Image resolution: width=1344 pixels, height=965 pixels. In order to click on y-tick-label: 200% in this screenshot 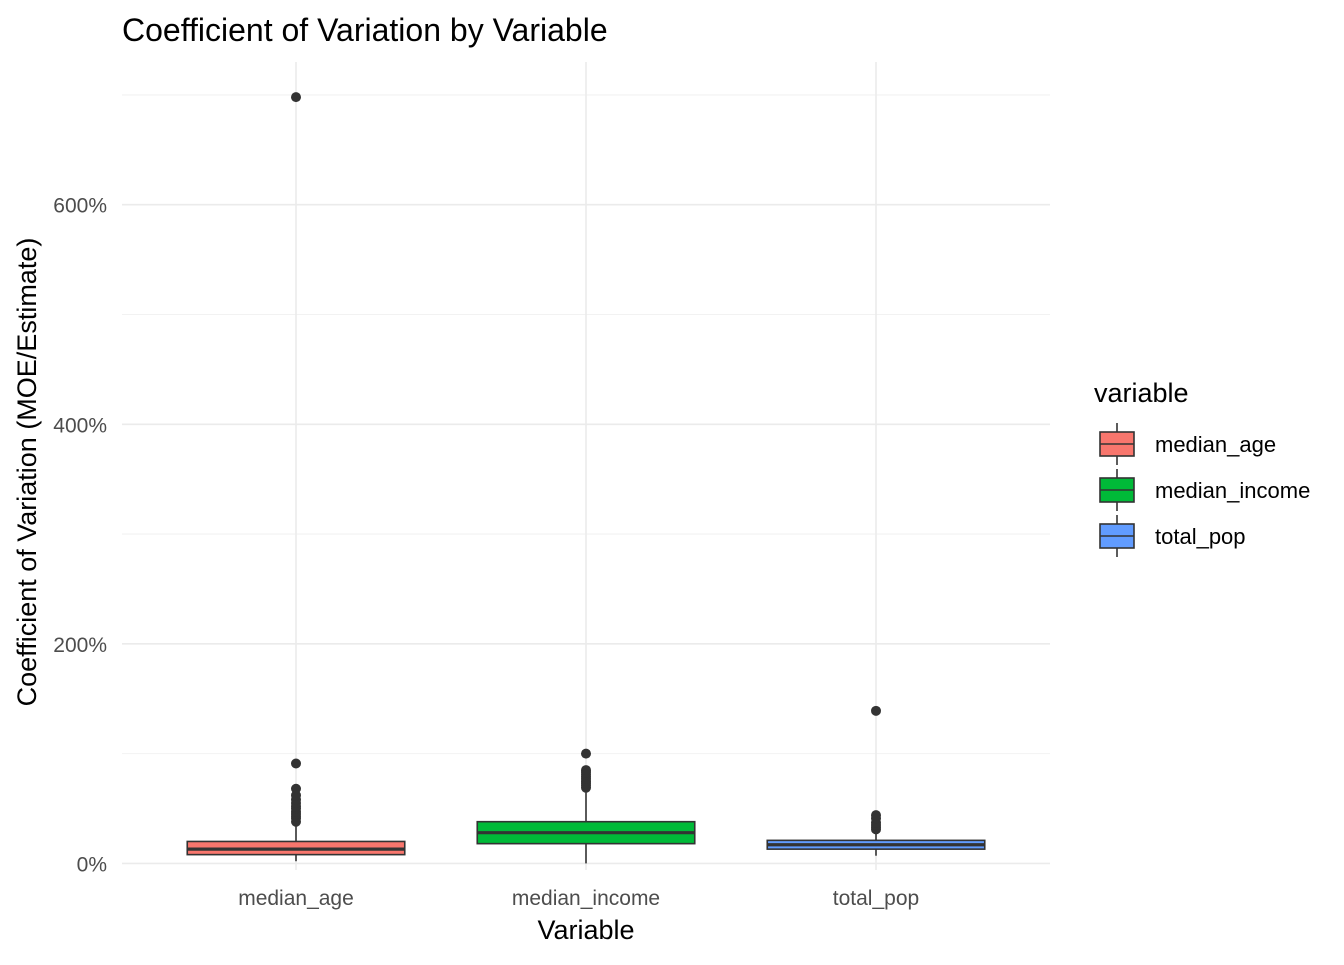, I will do `click(80, 645)`.